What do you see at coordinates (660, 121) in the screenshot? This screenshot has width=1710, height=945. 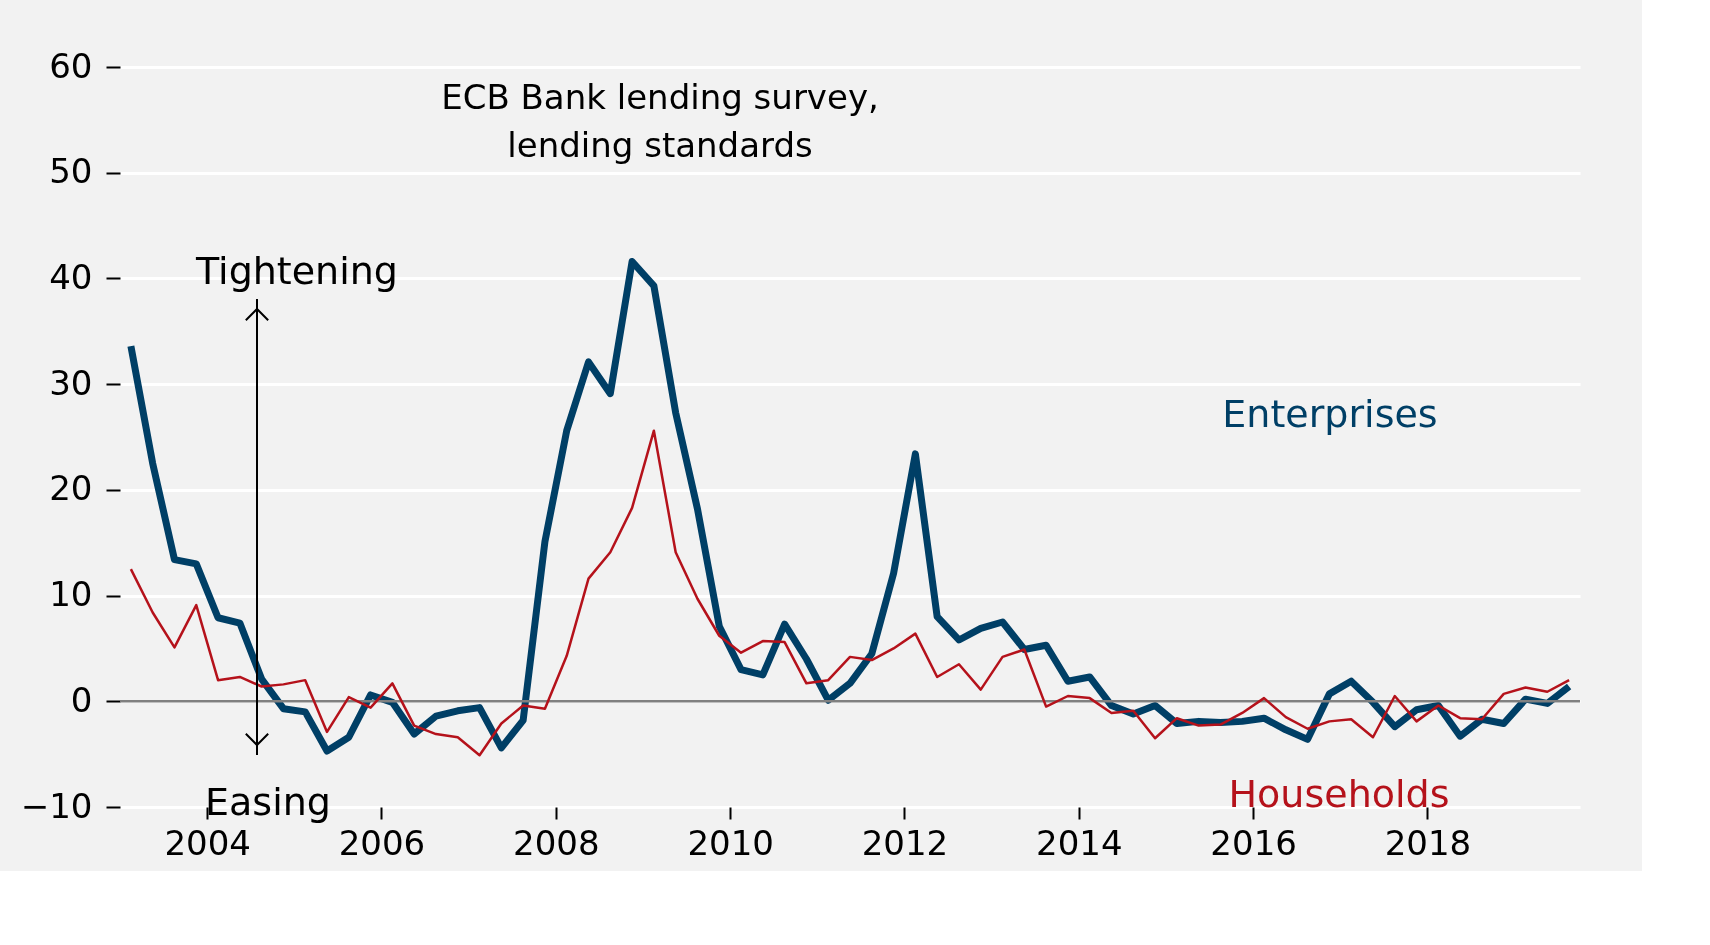 I see `text: ECB Bank lending survey, lending standards` at bounding box center [660, 121].